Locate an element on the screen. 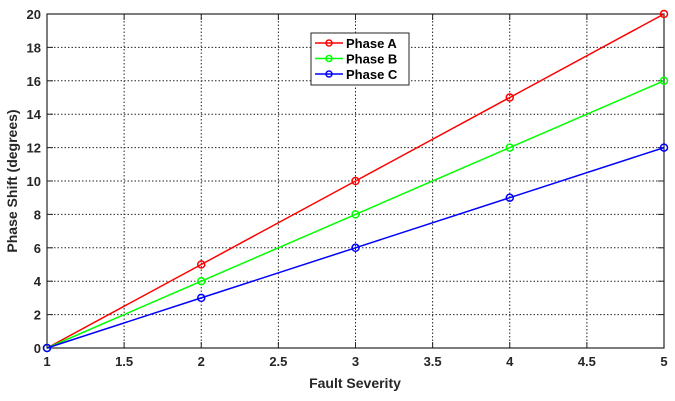 The image size is (675, 401). x-tick-label: 3 is located at coordinates (355, 361).